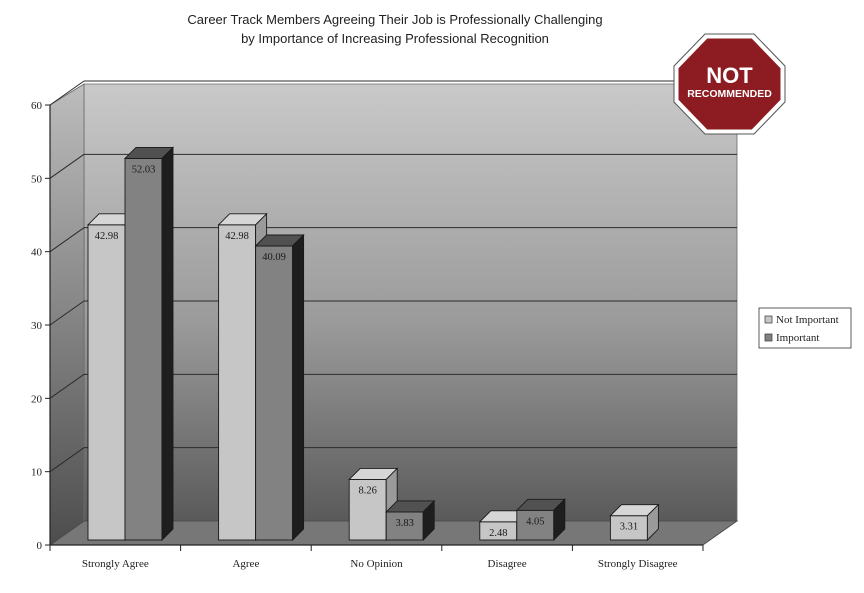 The image size is (864, 593). I want to click on x-category-label-strongly-disagree: Strongly Disagree, so click(638, 564).